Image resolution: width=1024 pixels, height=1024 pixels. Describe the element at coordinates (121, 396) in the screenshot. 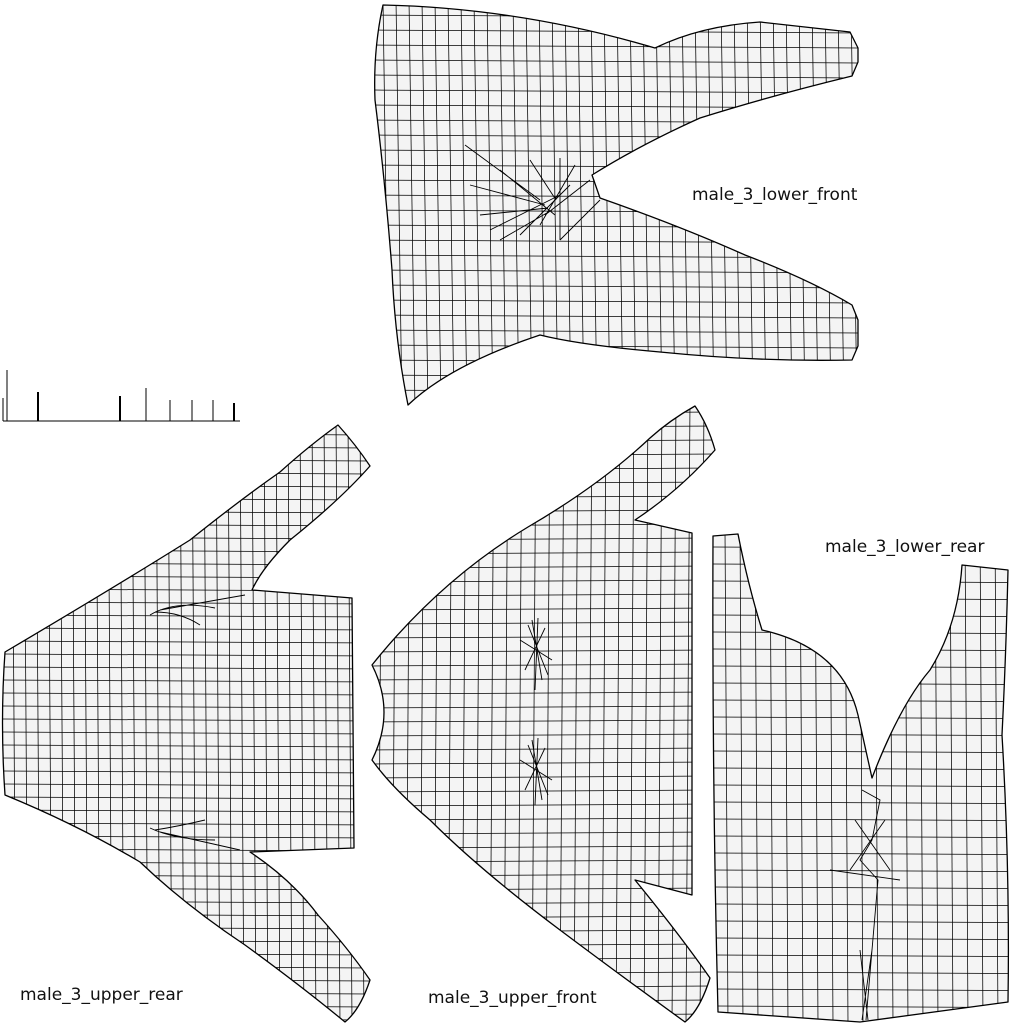

I see `scale-ticks` at that location.